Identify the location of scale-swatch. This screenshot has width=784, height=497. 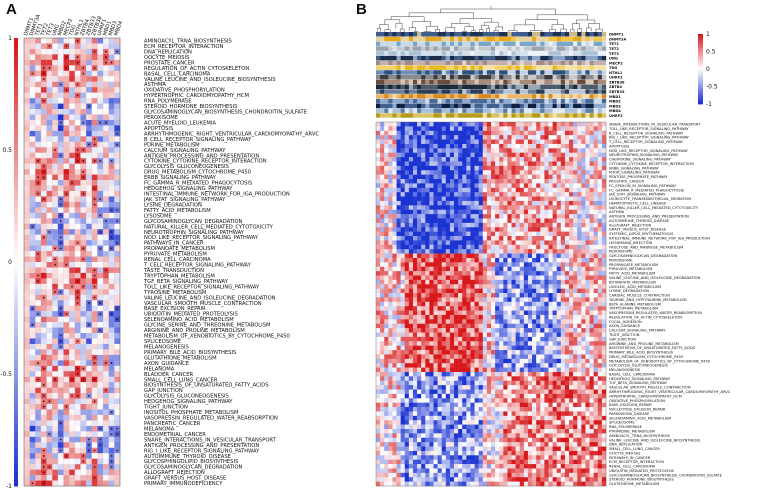
(16, 221).